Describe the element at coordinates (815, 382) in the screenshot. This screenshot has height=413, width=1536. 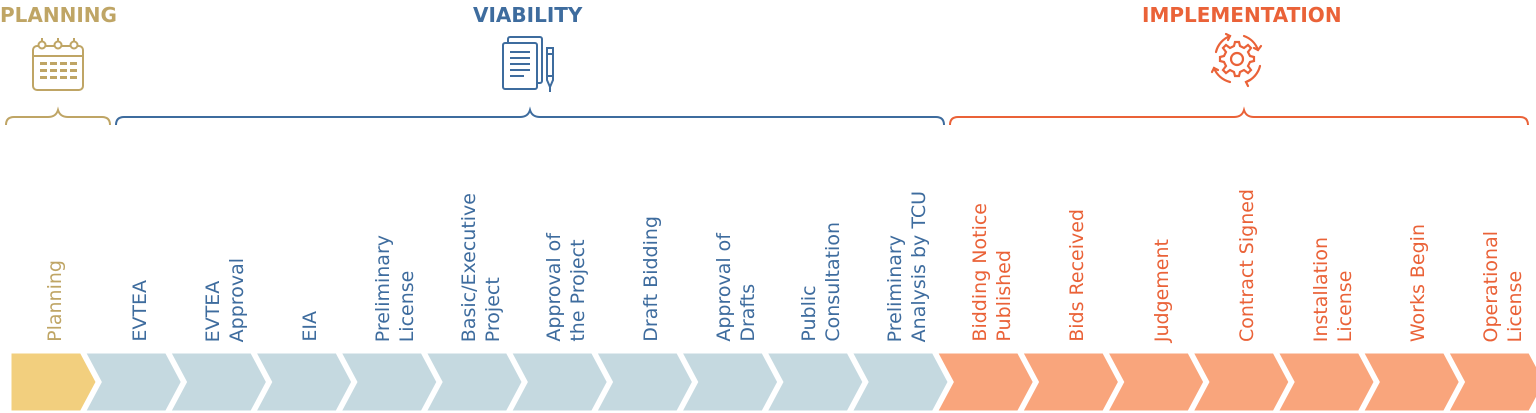
I see `chevron-public-consultation` at that location.